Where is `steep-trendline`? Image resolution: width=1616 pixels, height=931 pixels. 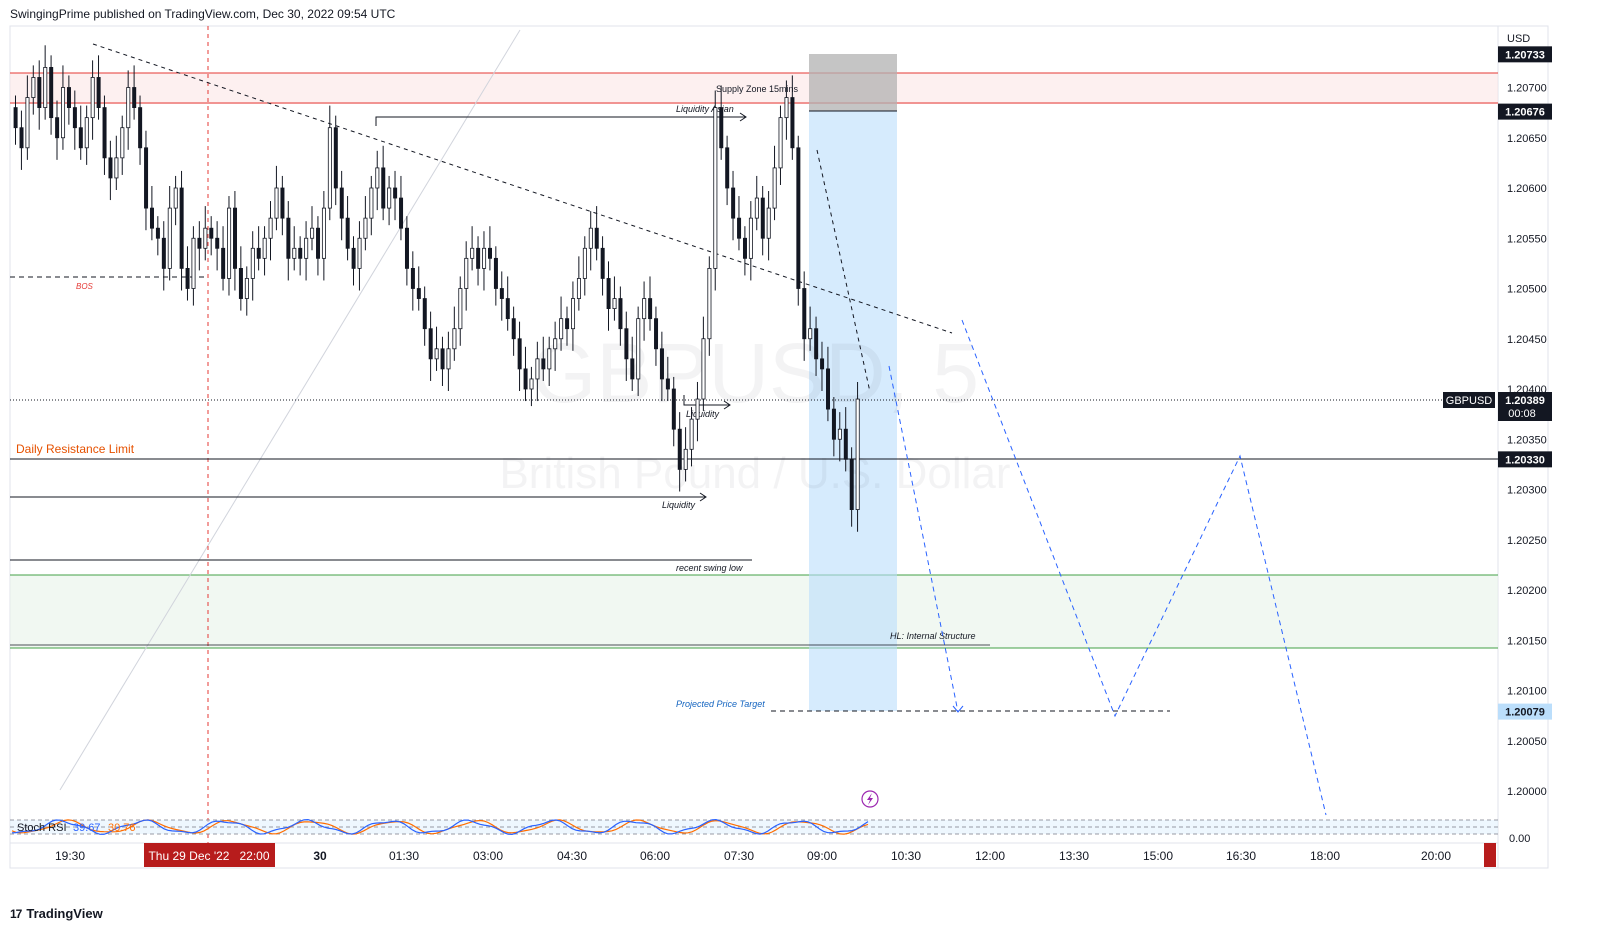
steep-trendline is located at coordinates (843, 271).